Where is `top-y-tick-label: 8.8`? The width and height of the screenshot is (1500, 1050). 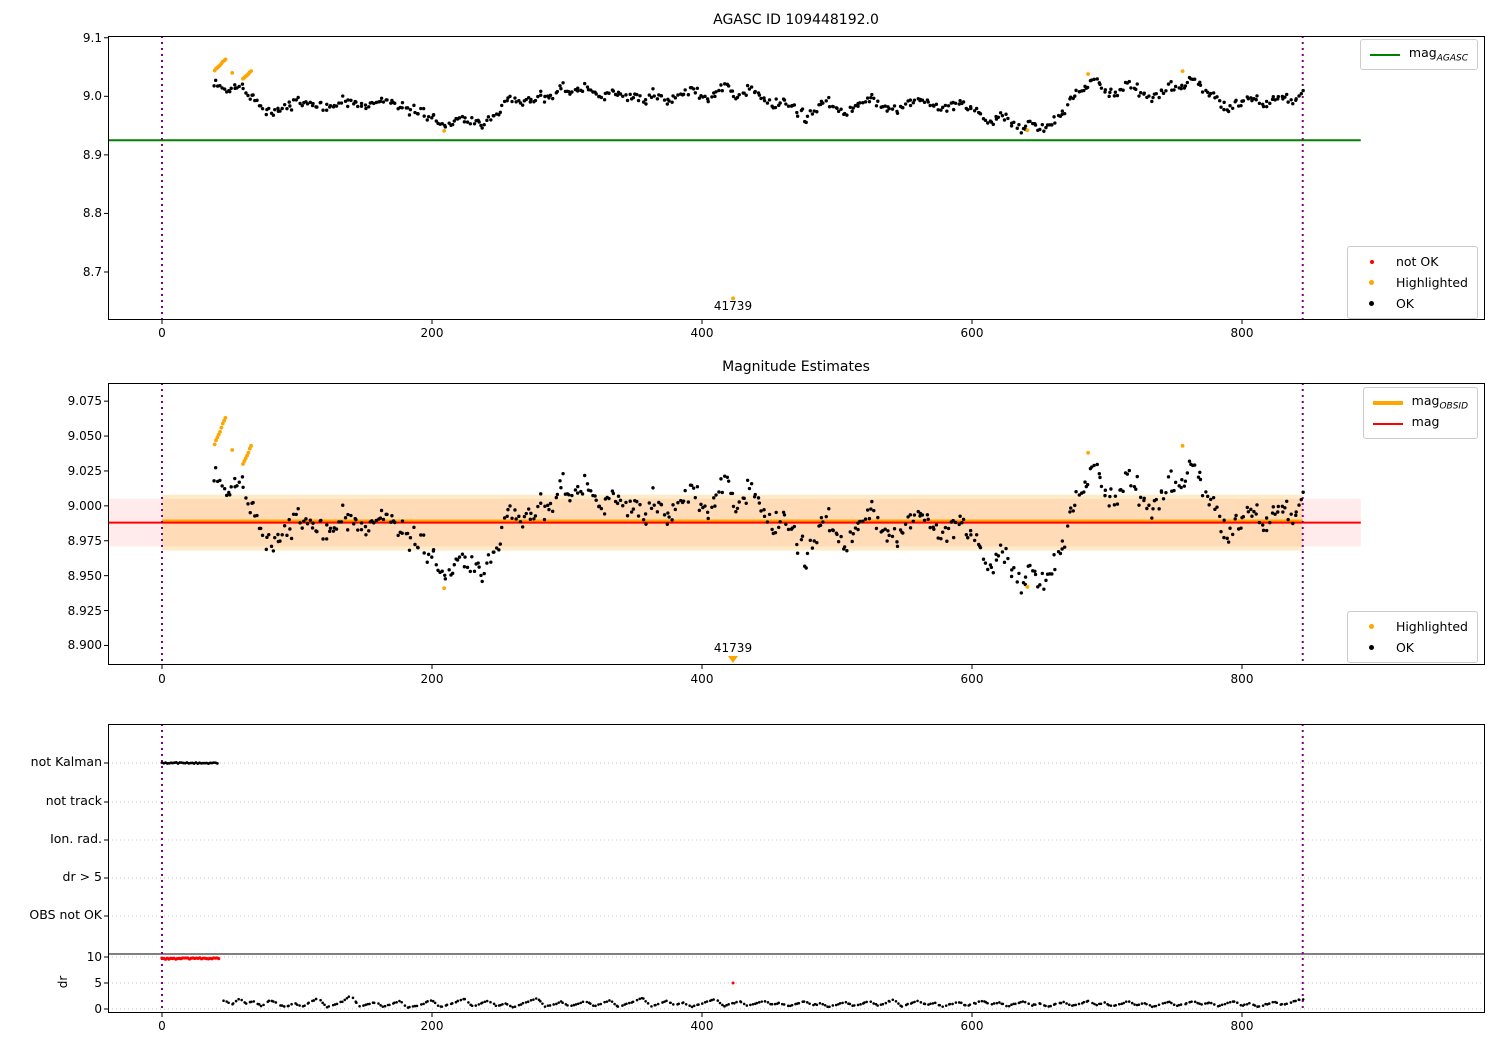 top-y-tick-label: 8.8 is located at coordinates (92, 213).